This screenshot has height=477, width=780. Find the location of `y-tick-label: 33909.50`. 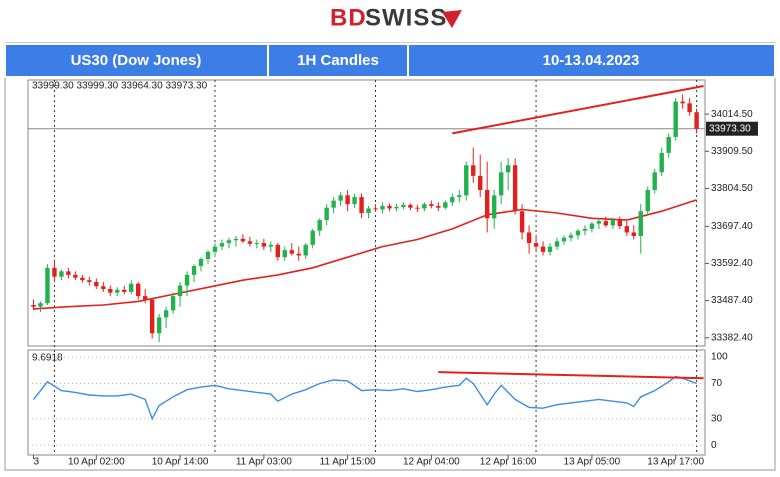

y-tick-label: 33909.50 is located at coordinates (732, 151).